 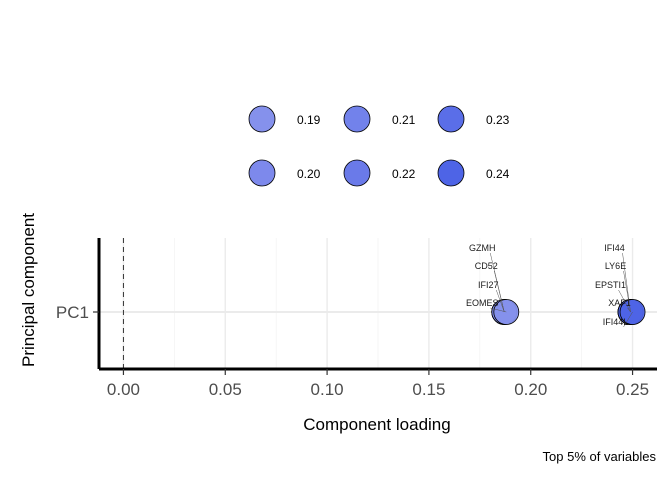 I want to click on legend-label: 0.24, so click(x=498, y=174).